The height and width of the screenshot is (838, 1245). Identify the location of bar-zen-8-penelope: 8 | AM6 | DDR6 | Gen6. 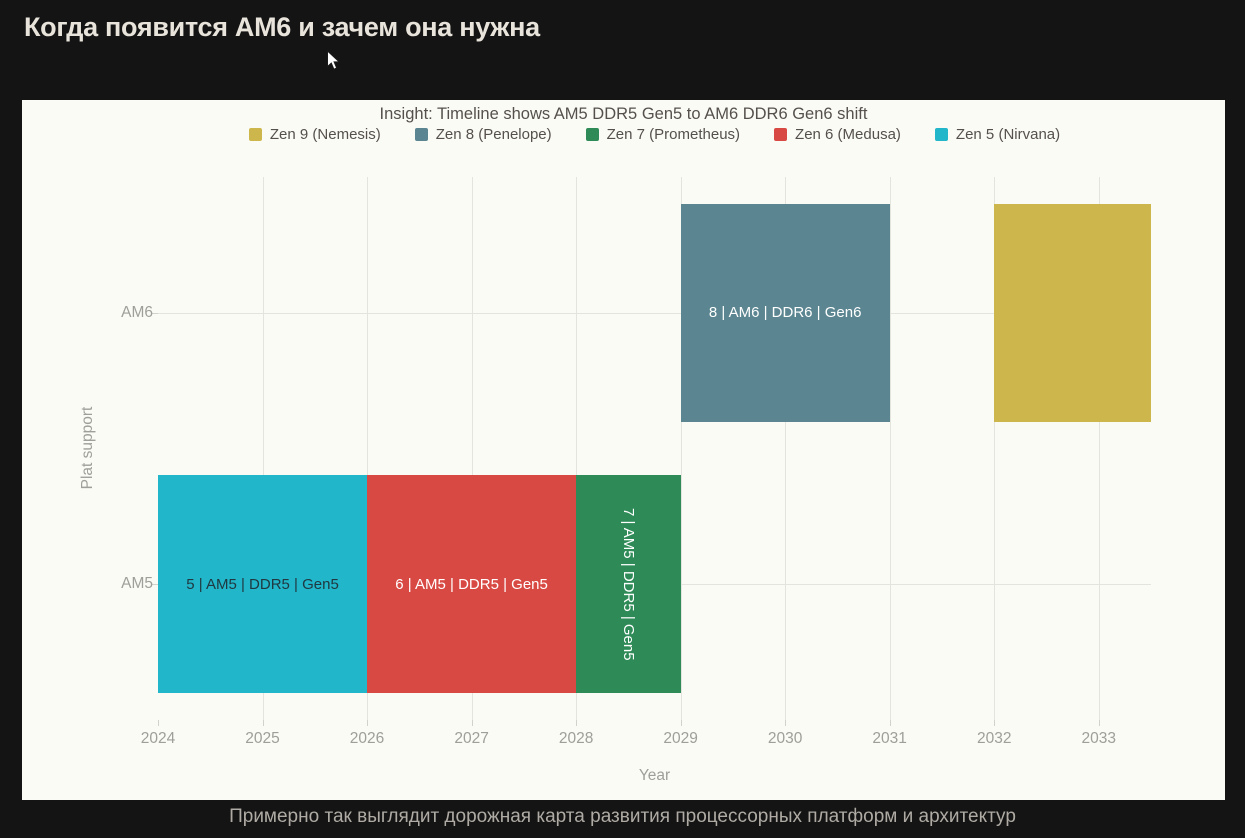
(785, 312).